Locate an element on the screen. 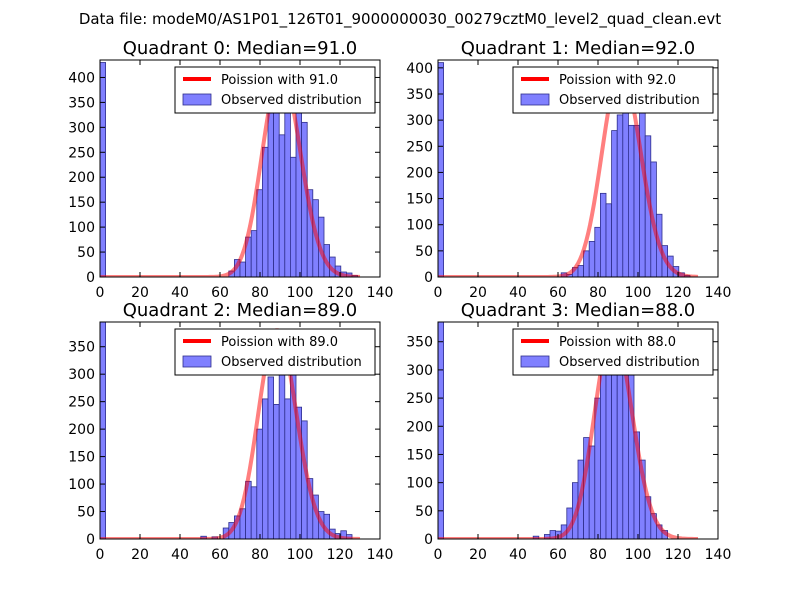 This screenshot has width=800, height=600. panel-title: Quadrant 2: Median=89.0 is located at coordinates (240, 310).